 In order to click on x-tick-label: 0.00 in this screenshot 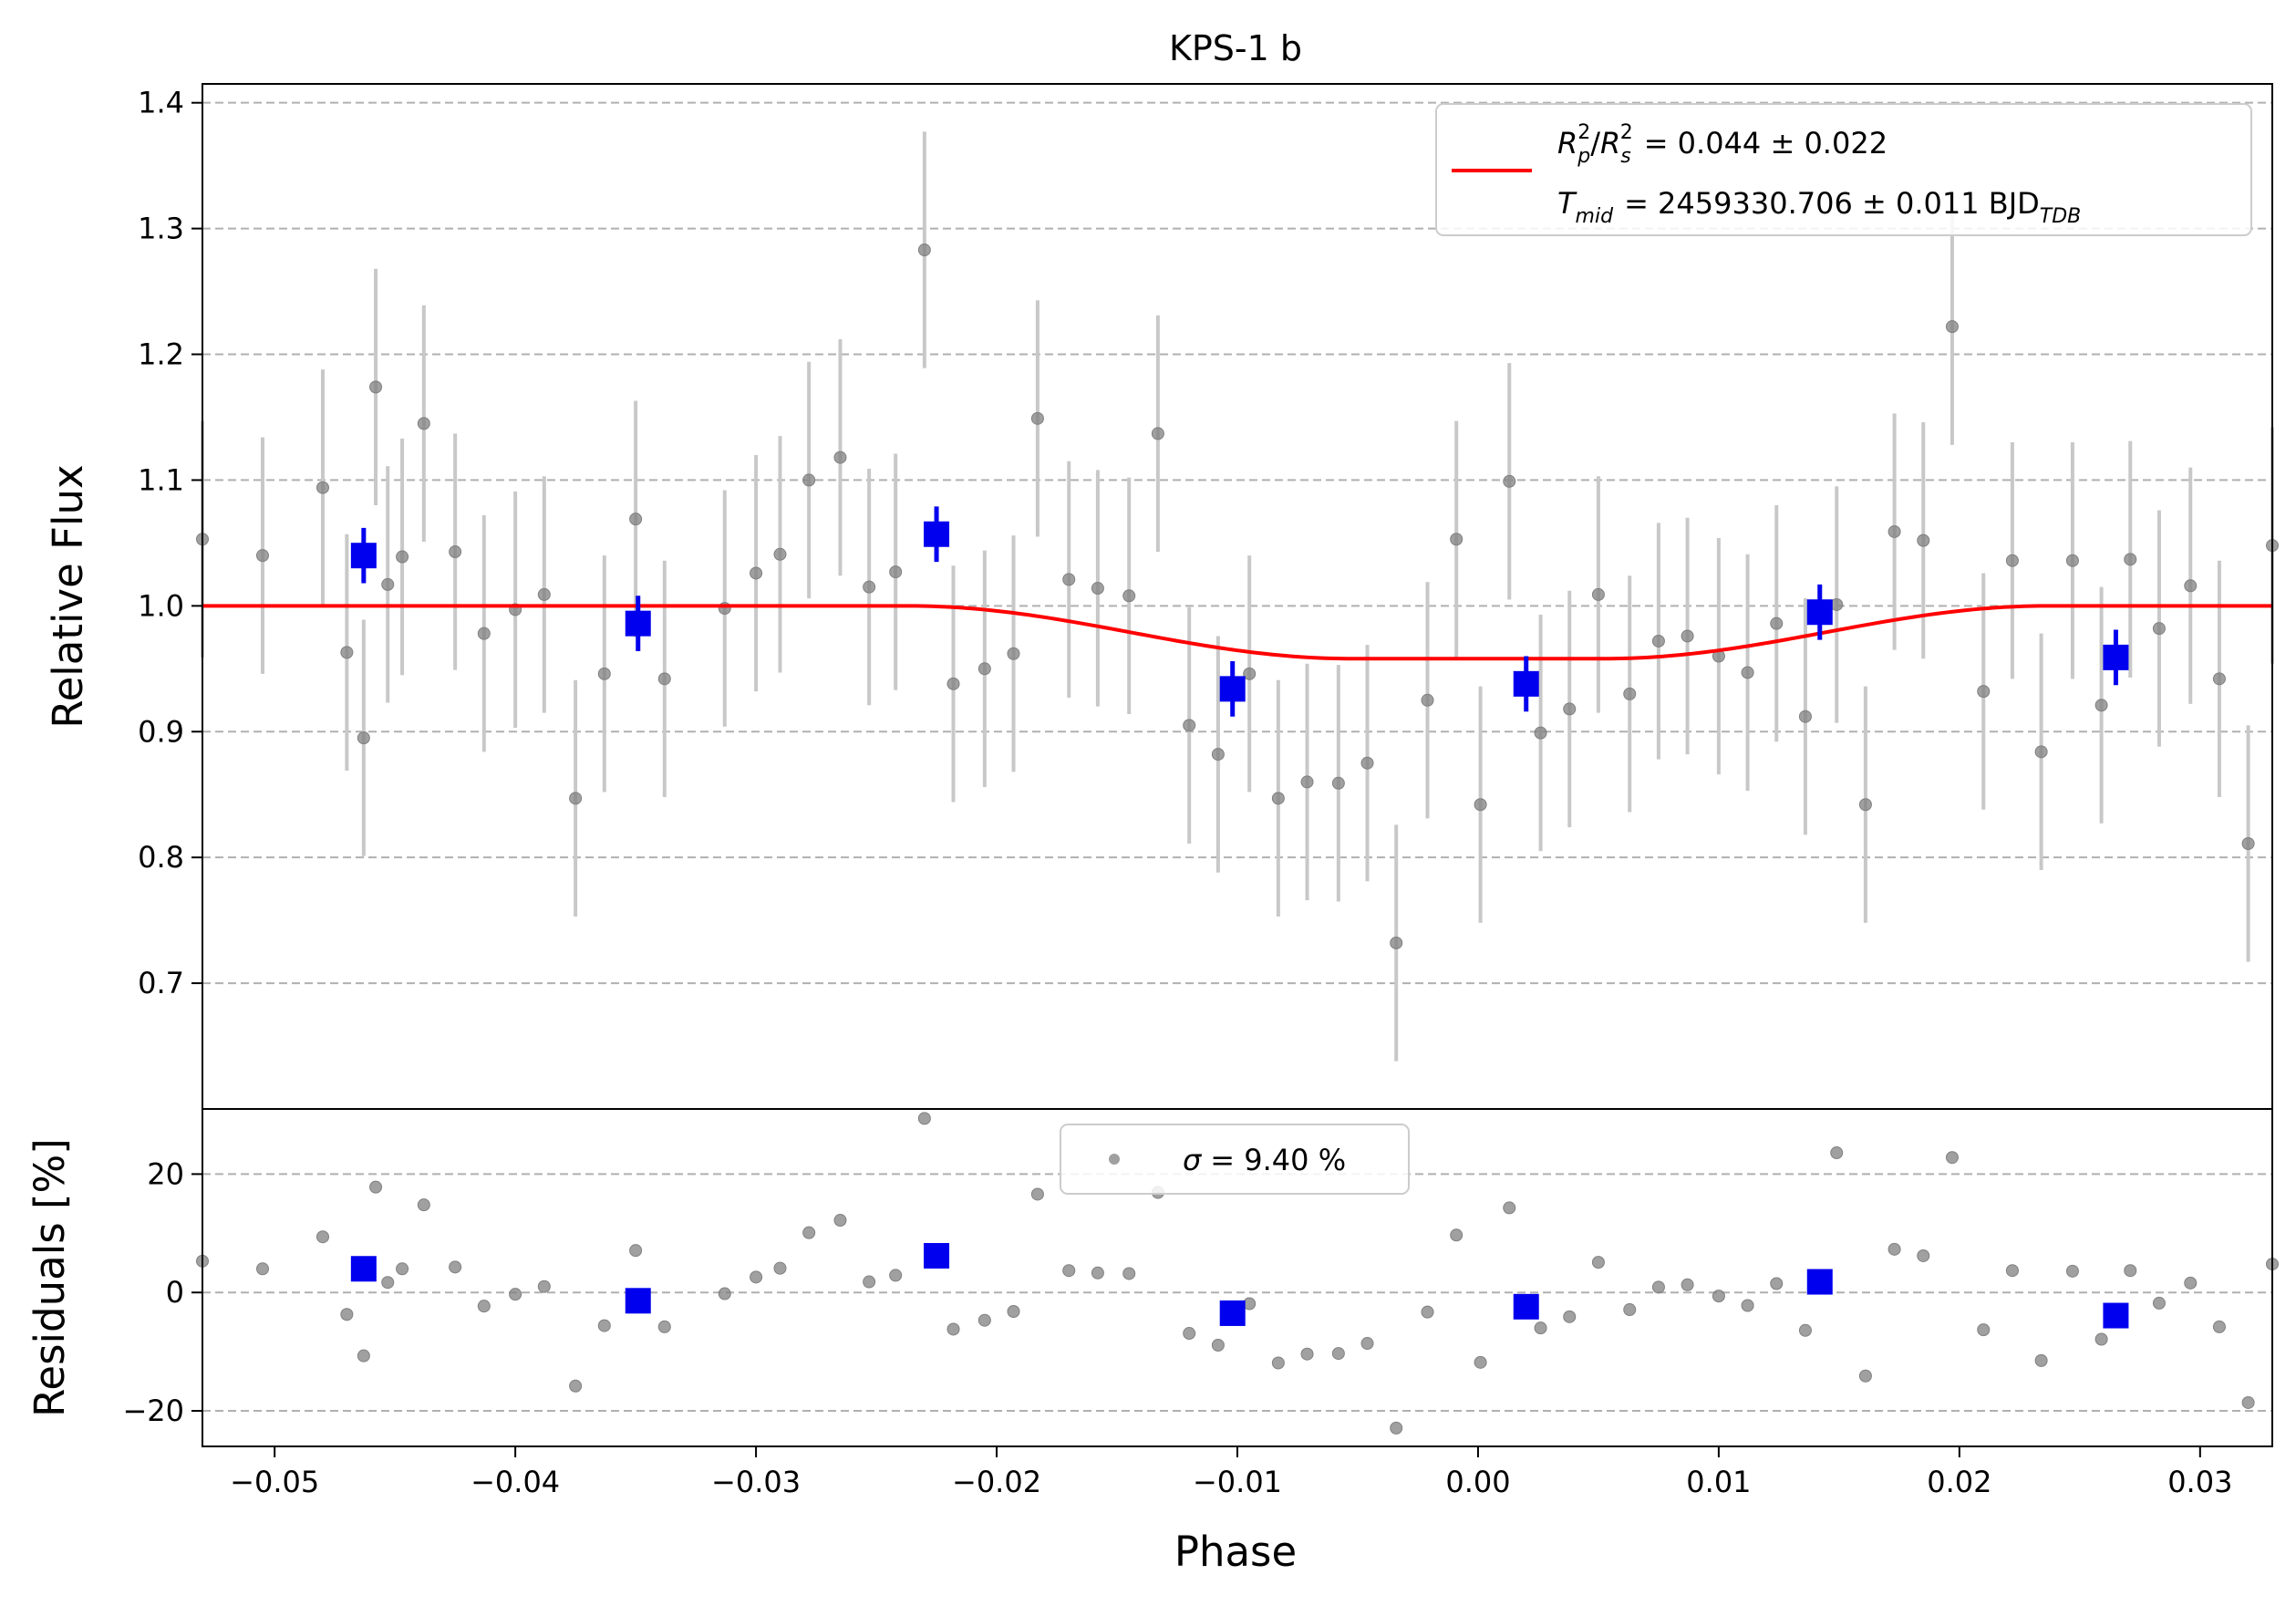, I will do `click(1477, 1482)`.